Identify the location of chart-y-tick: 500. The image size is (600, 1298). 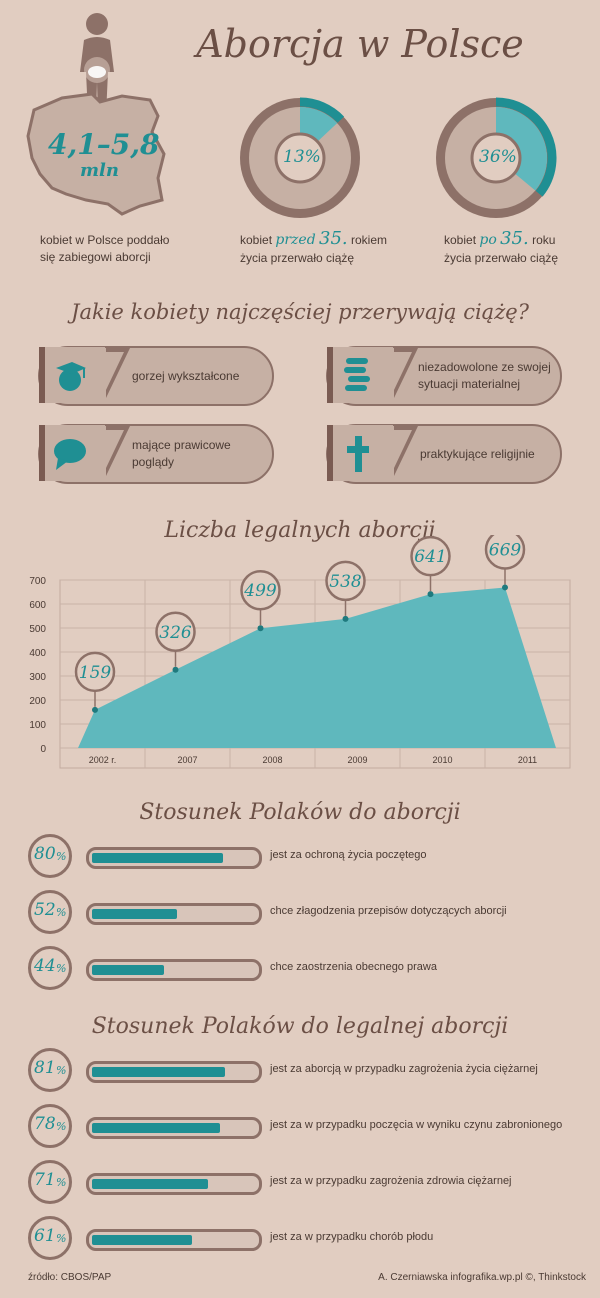
(37, 629).